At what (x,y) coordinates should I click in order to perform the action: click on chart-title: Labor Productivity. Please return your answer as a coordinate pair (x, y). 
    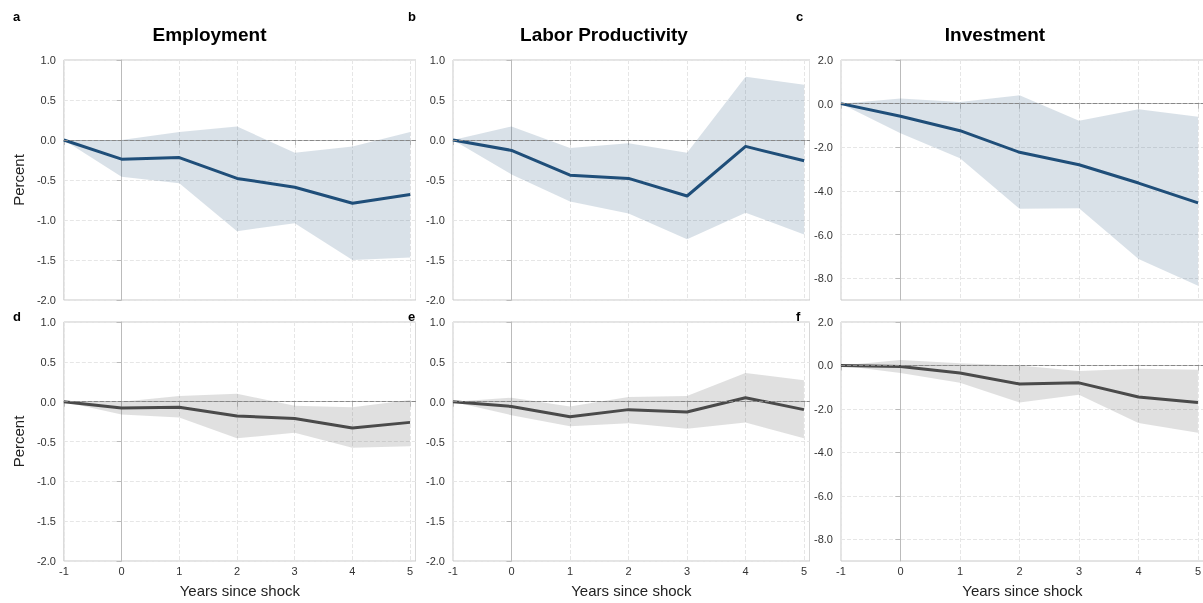
    Looking at the image, I should click on (604, 34).